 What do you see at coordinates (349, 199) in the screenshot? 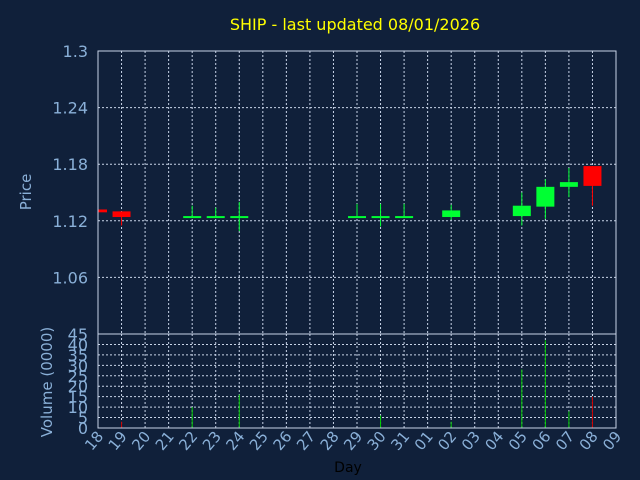
I see `candles` at bounding box center [349, 199].